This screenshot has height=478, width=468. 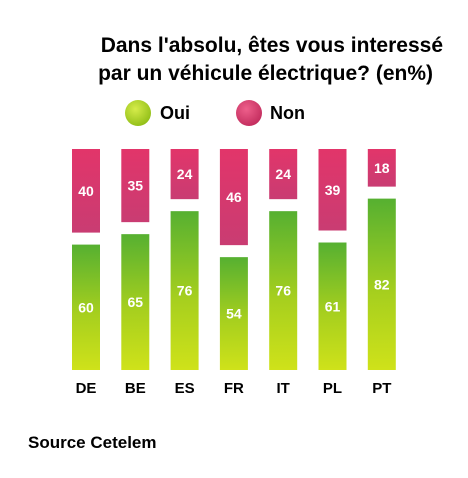 I want to click on bar-non-de, so click(x=86, y=191).